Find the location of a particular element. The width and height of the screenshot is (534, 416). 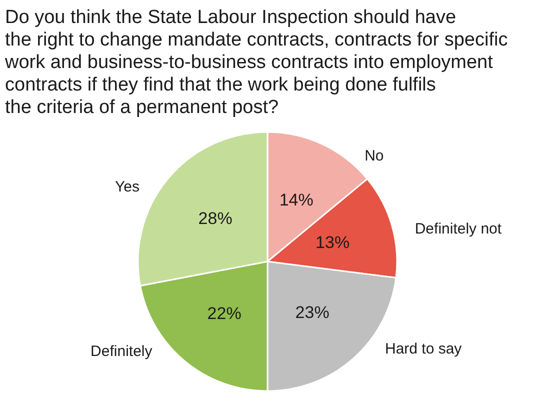

slice-label: No is located at coordinates (374, 155).